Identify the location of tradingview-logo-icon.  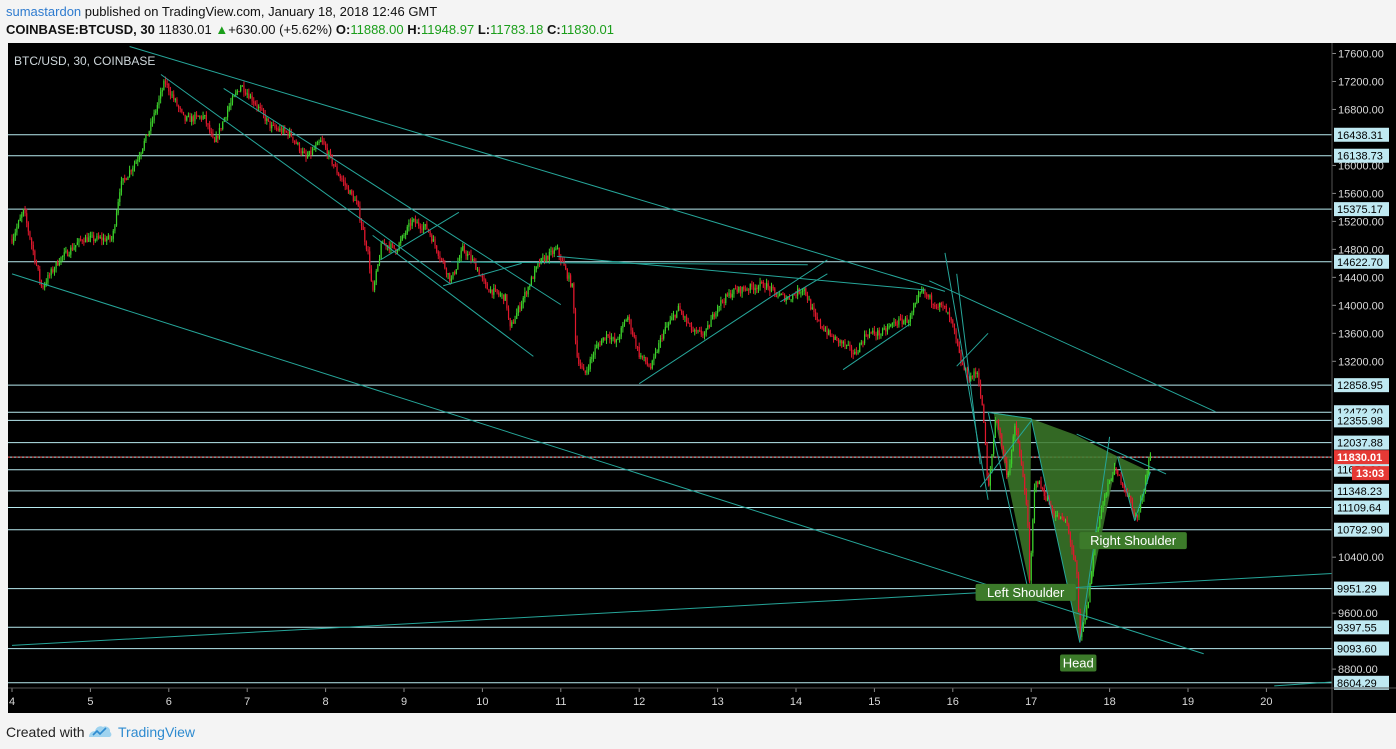
(100, 732).